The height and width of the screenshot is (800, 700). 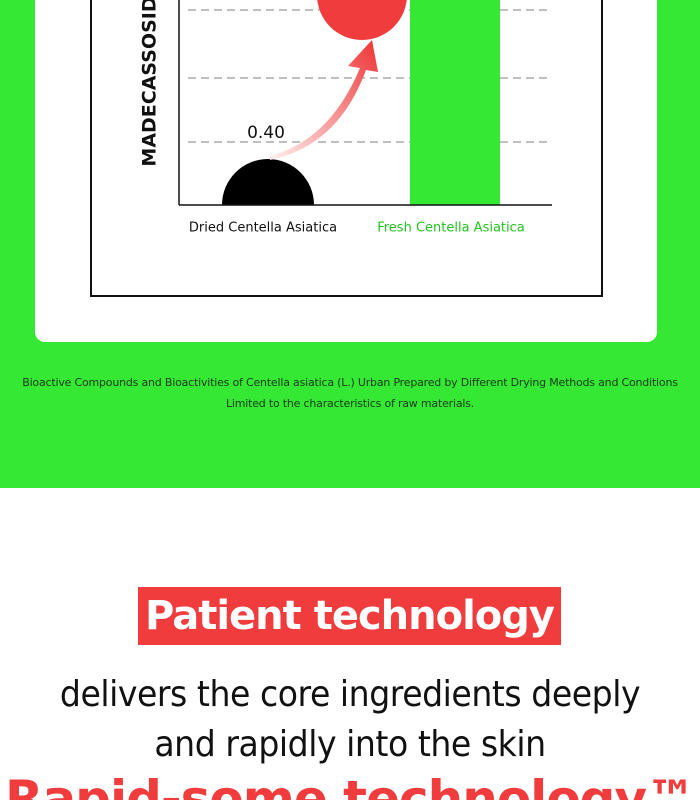 What do you see at coordinates (362, 20) in the screenshot?
I see `fresh-mark` at bounding box center [362, 20].